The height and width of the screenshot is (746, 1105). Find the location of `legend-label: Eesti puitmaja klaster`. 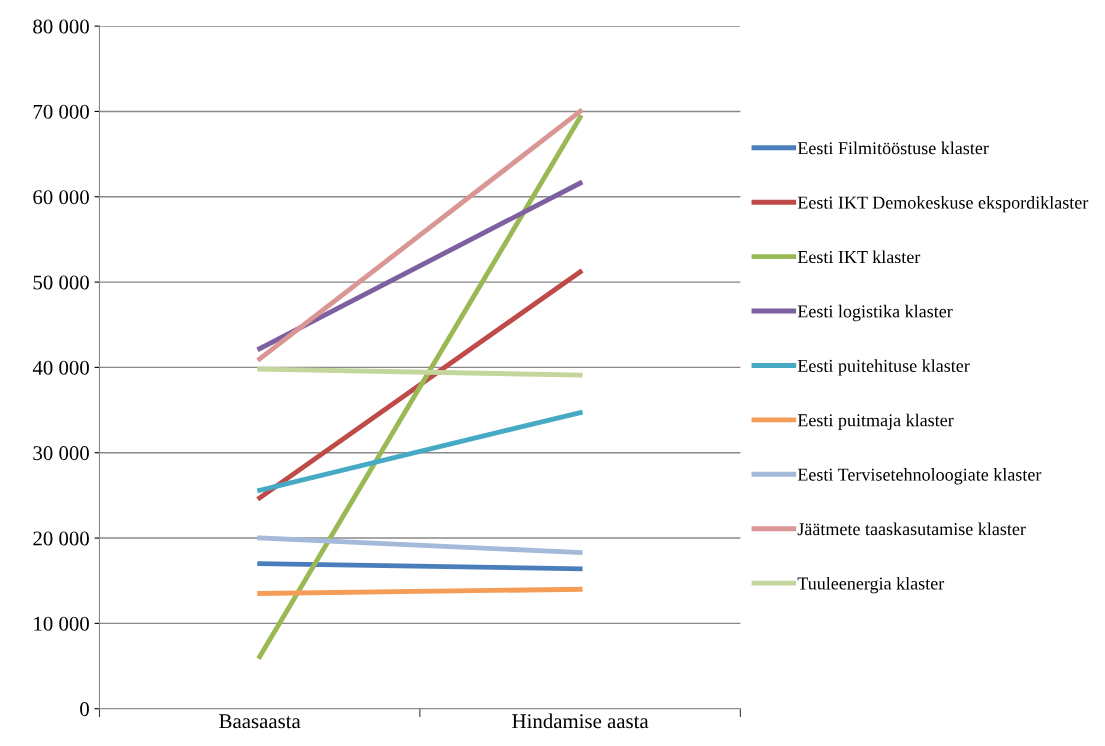

legend-label: Eesti puitmaja klaster is located at coordinates (875, 422).